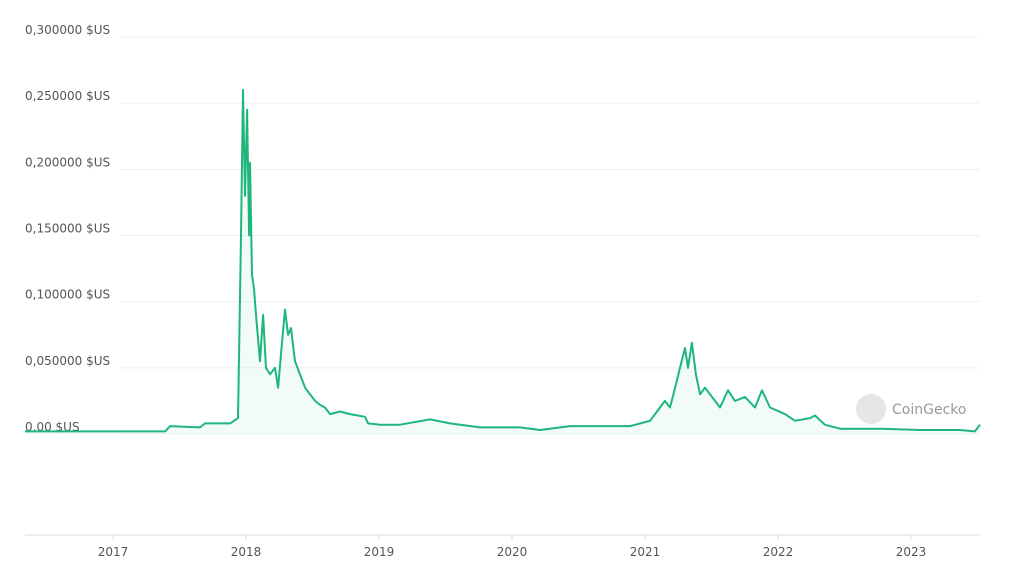  I want to click on x-tick-label: 2022, so click(778, 552).